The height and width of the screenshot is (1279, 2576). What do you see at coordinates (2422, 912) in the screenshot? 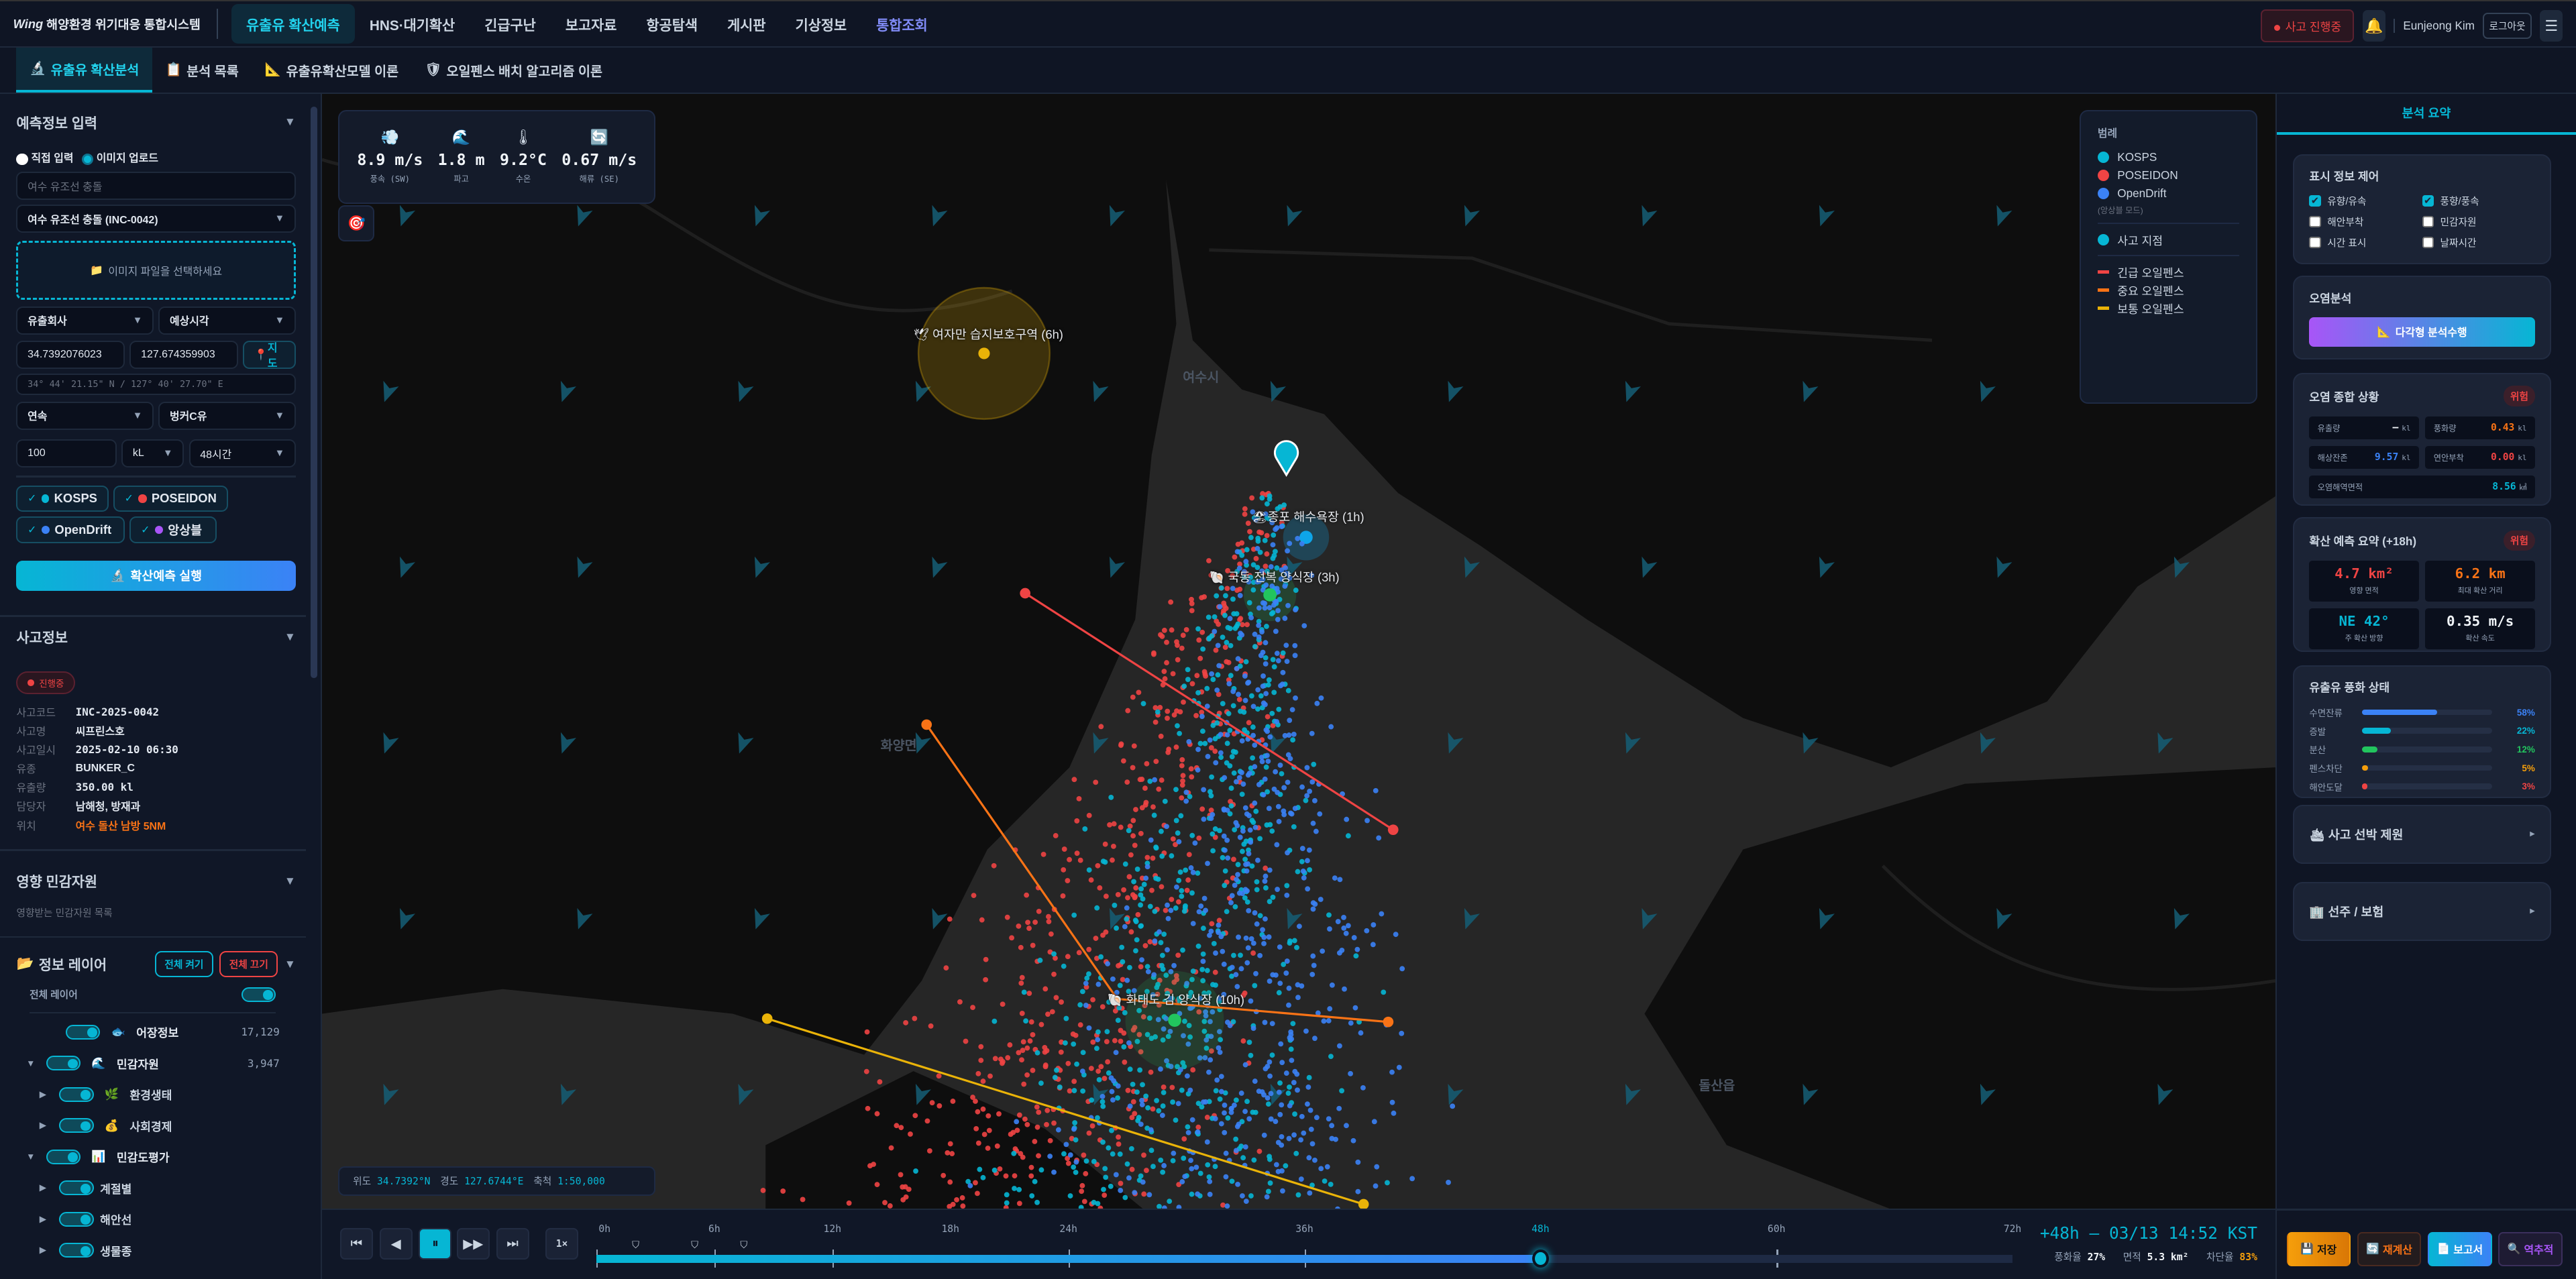
I see `owner-insurance-card: 🏢 선주 / 보험 ▶` at bounding box center [2422, 912].